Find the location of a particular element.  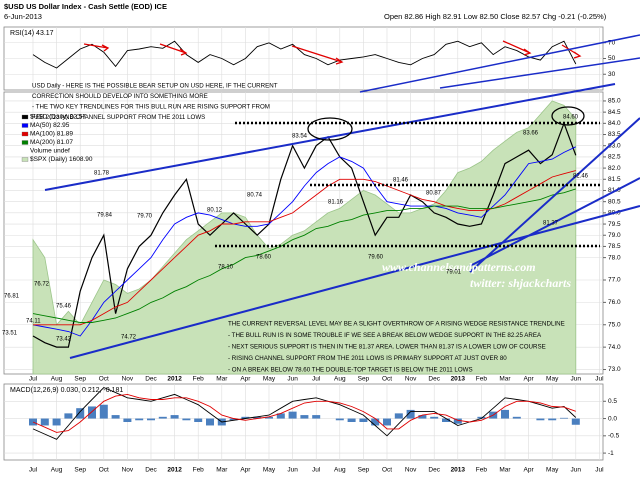

price-label: 75.46 is located at coordinates (64, 307).